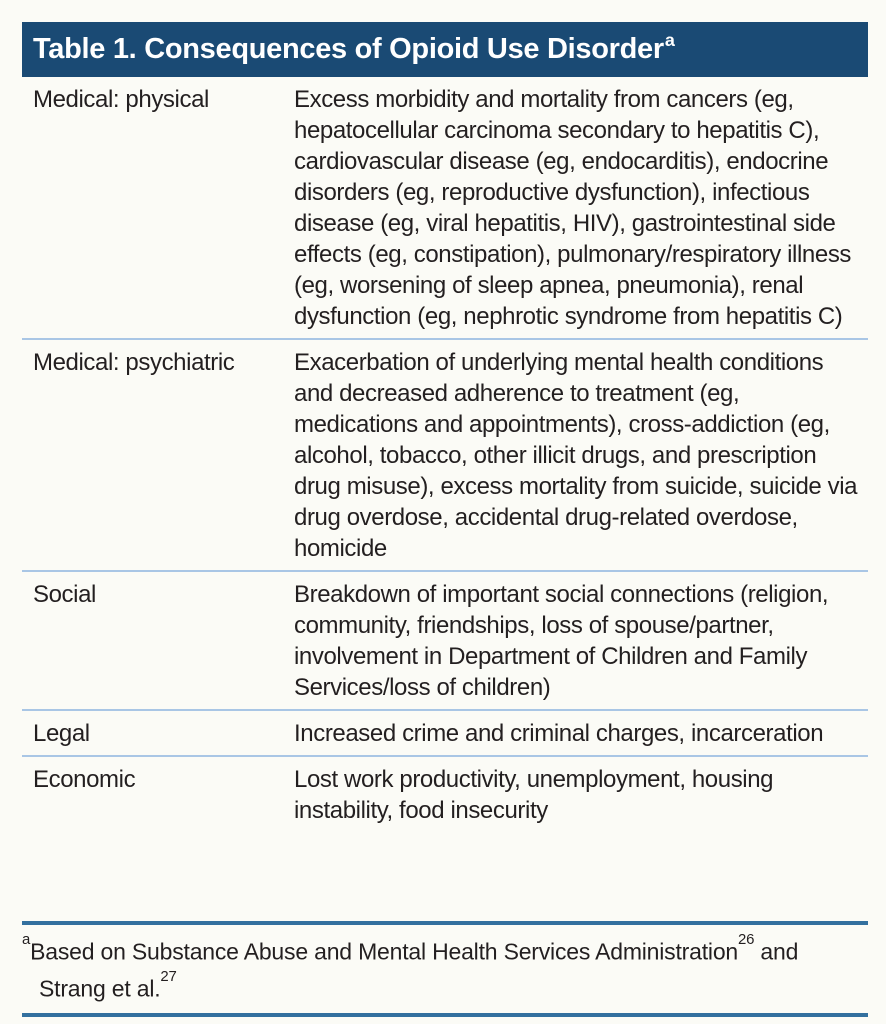 This screenshot has width=886, height=1024. I want to click on footnote-marker-superscript: a, so click(26, 940).